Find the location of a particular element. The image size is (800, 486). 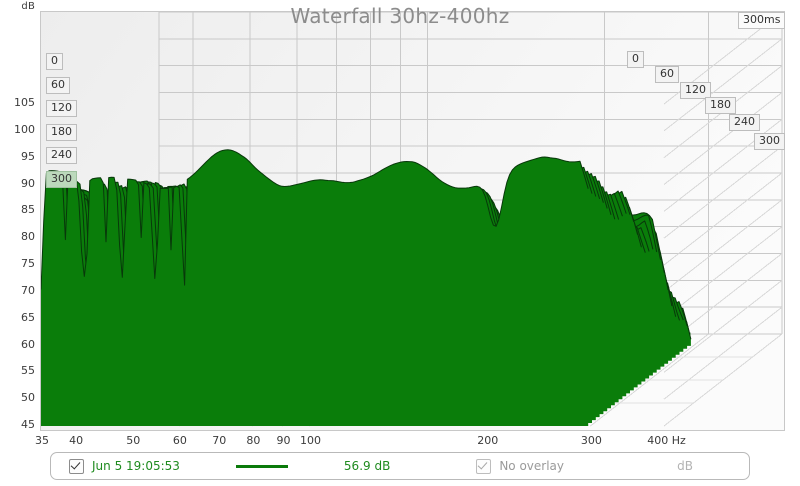

db-axis-unit-label: dB is located at coordinates (28, 6).